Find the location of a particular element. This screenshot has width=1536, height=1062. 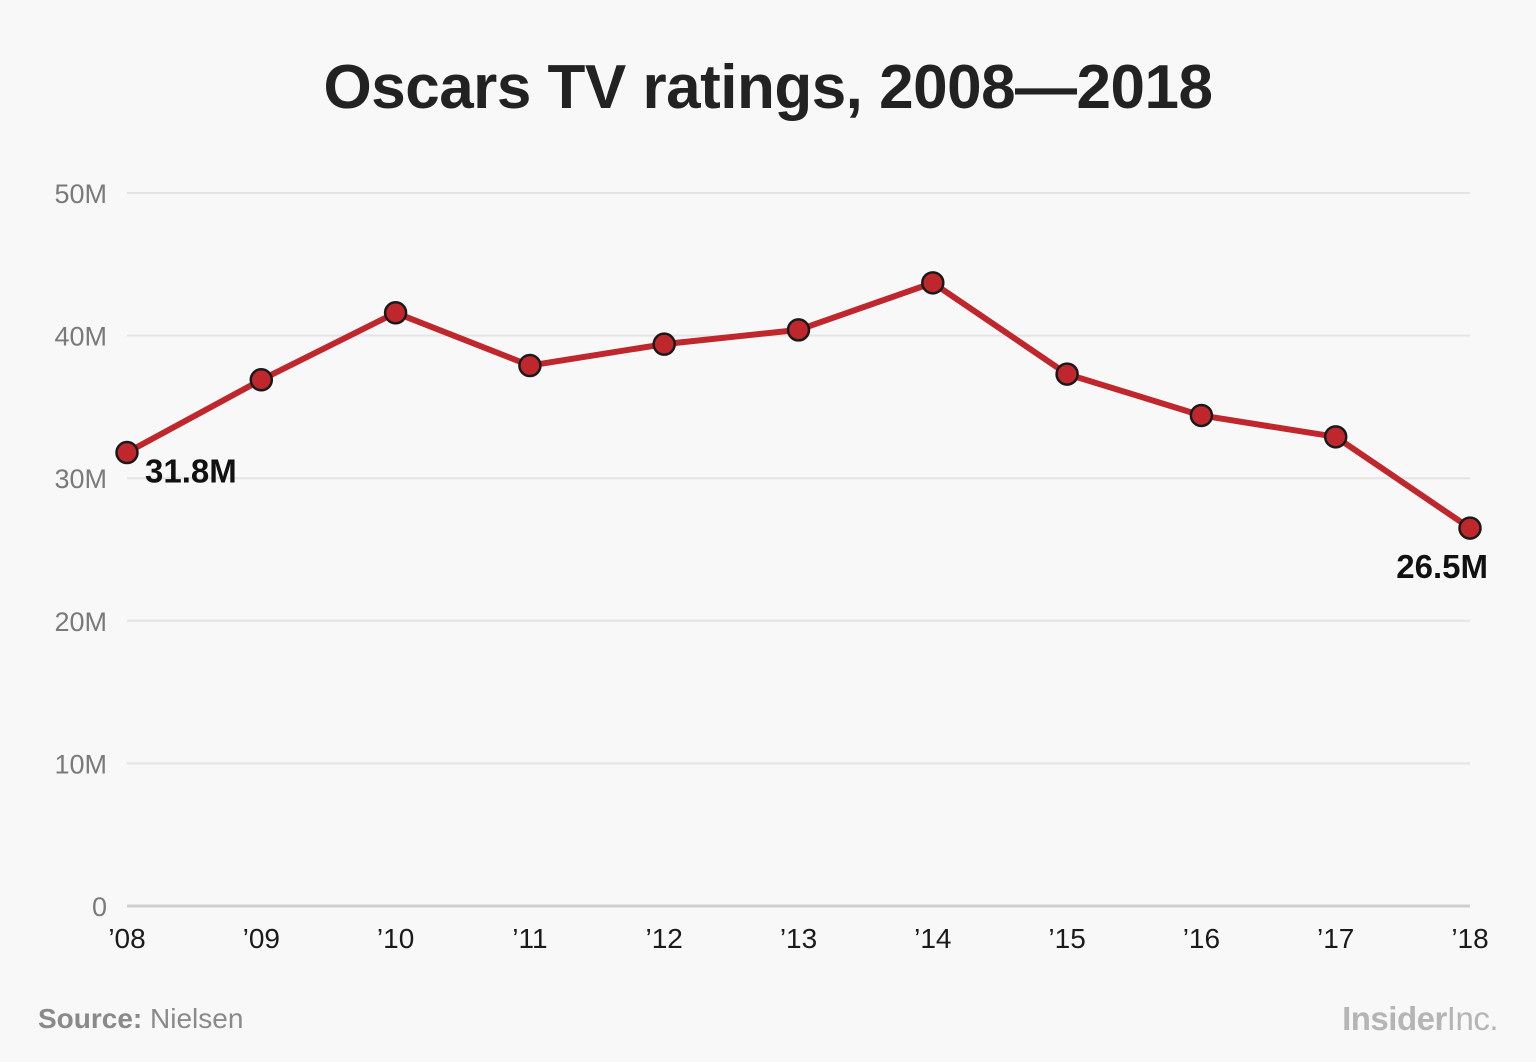

brand-logo: InsiderInc. is located at coordinates (1420, 1019).